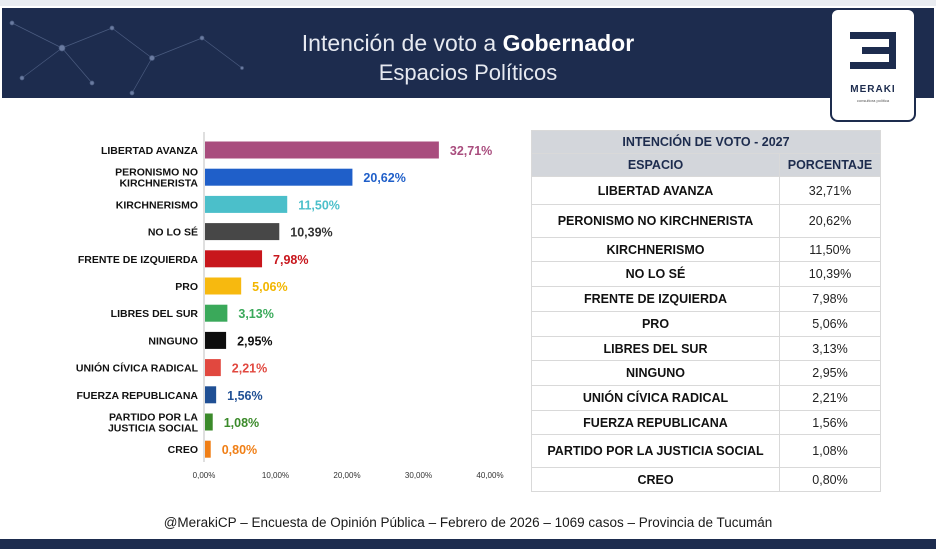  I want to click on row-pct: 11,50%, so click(830, 249).